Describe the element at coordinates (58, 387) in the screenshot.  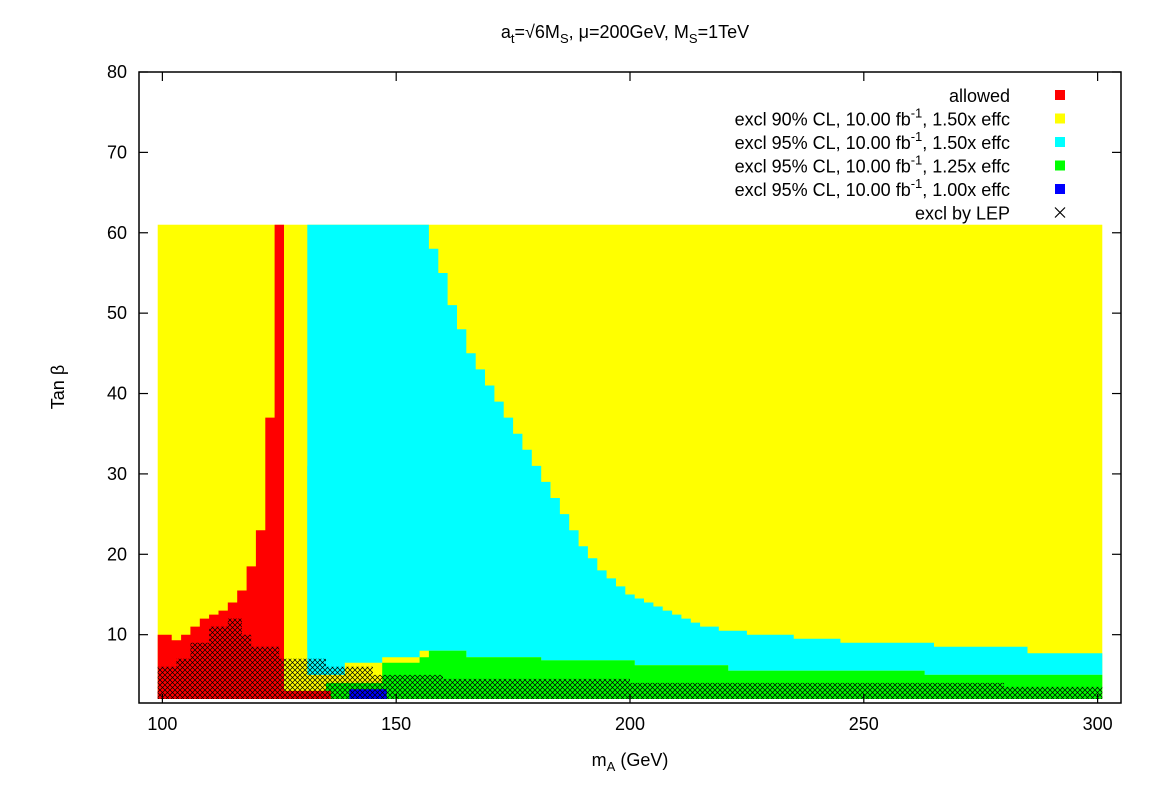
I see `y-axis-label: Tan β` at that location.